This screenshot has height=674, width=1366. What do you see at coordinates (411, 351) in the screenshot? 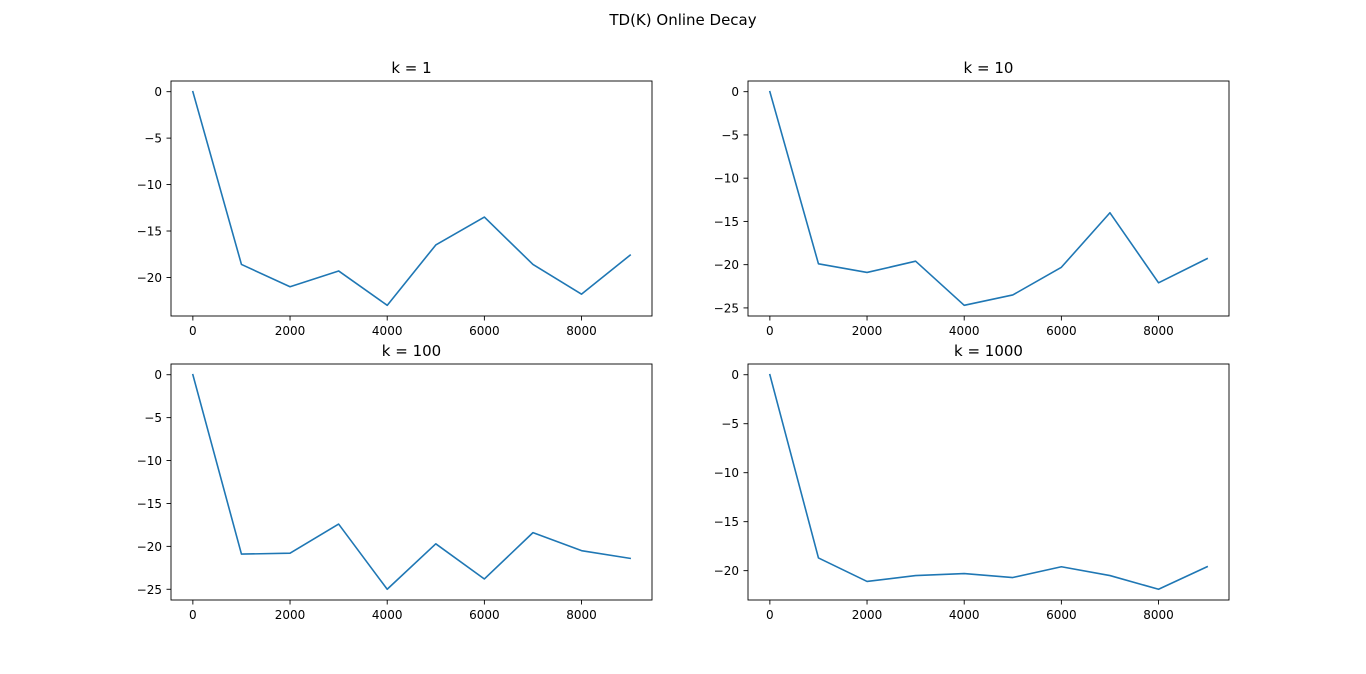
I see `subplot-title: k = 100` at bounding box center [411, 351].